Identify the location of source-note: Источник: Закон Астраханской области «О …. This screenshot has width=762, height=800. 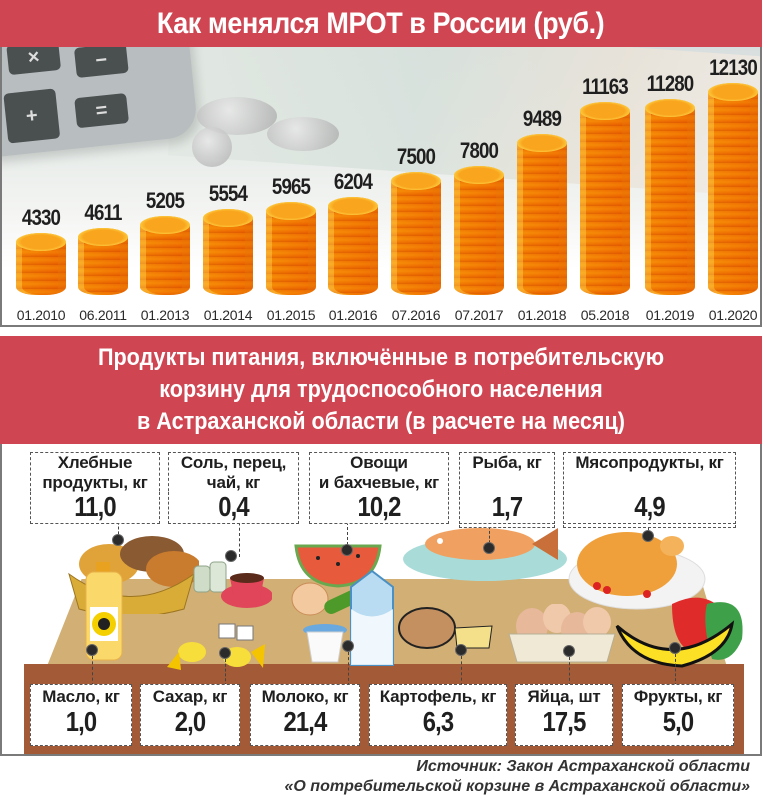
(518, 777).